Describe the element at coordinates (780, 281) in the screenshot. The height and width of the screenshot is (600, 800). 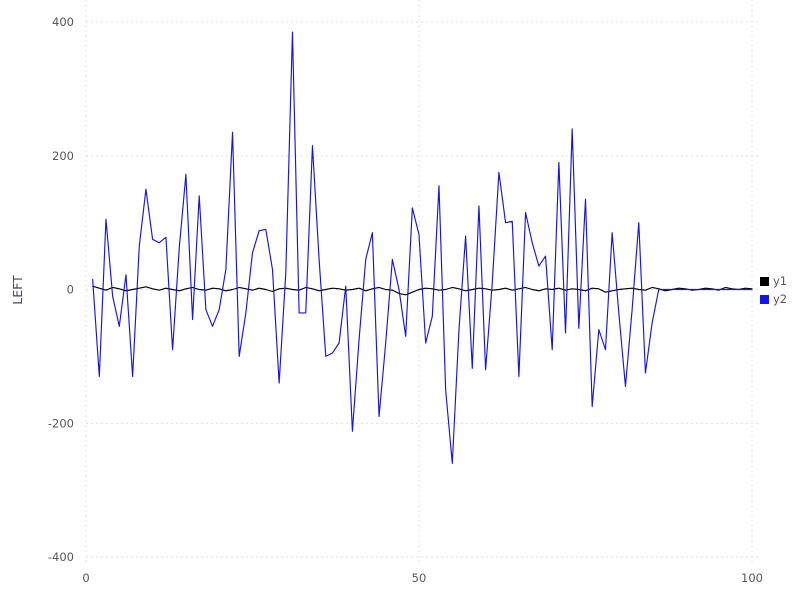
I see `legend-label-y1: y1` at that location.